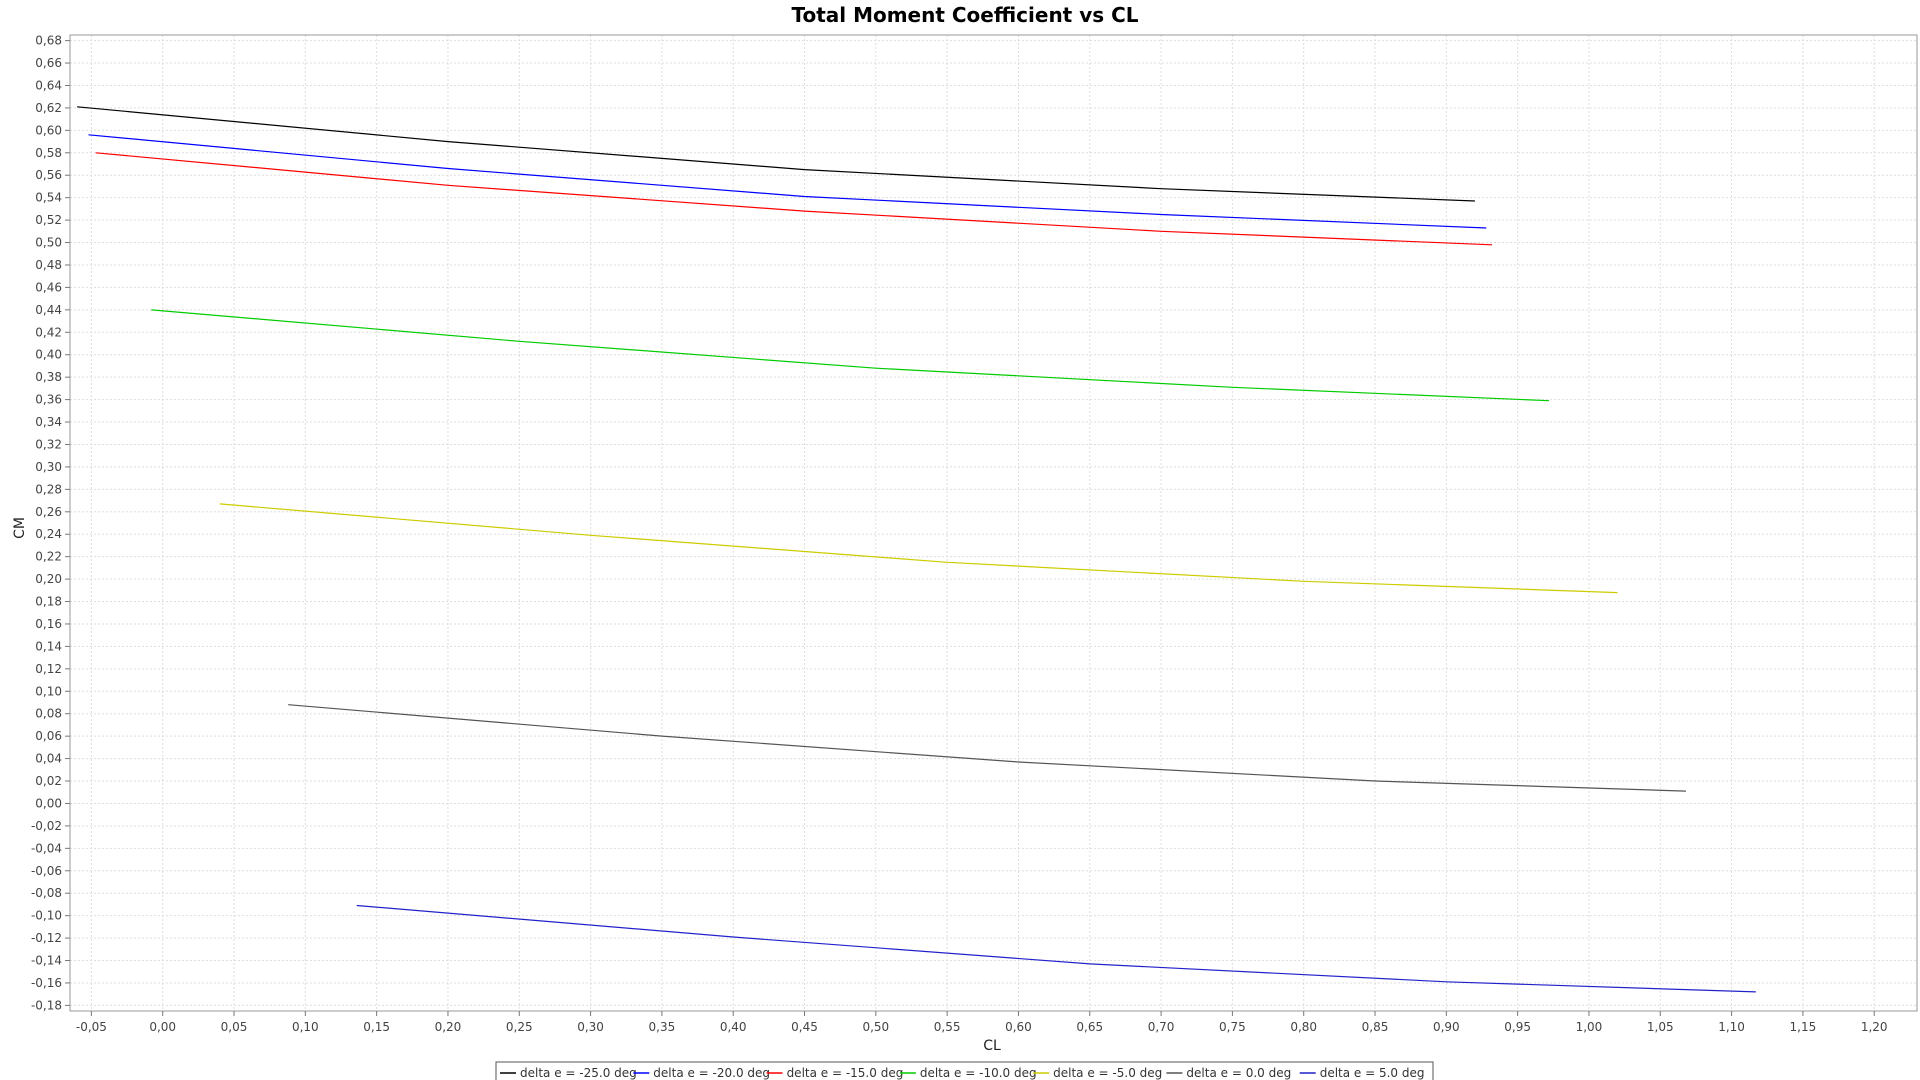 This screenshot has height=1080, width=1920. What do you see at coordinates (711, 1073) in the screenshot?
I see `legend-item-1: delta e = -20.0 deg` at bounding box center [711, 1073].